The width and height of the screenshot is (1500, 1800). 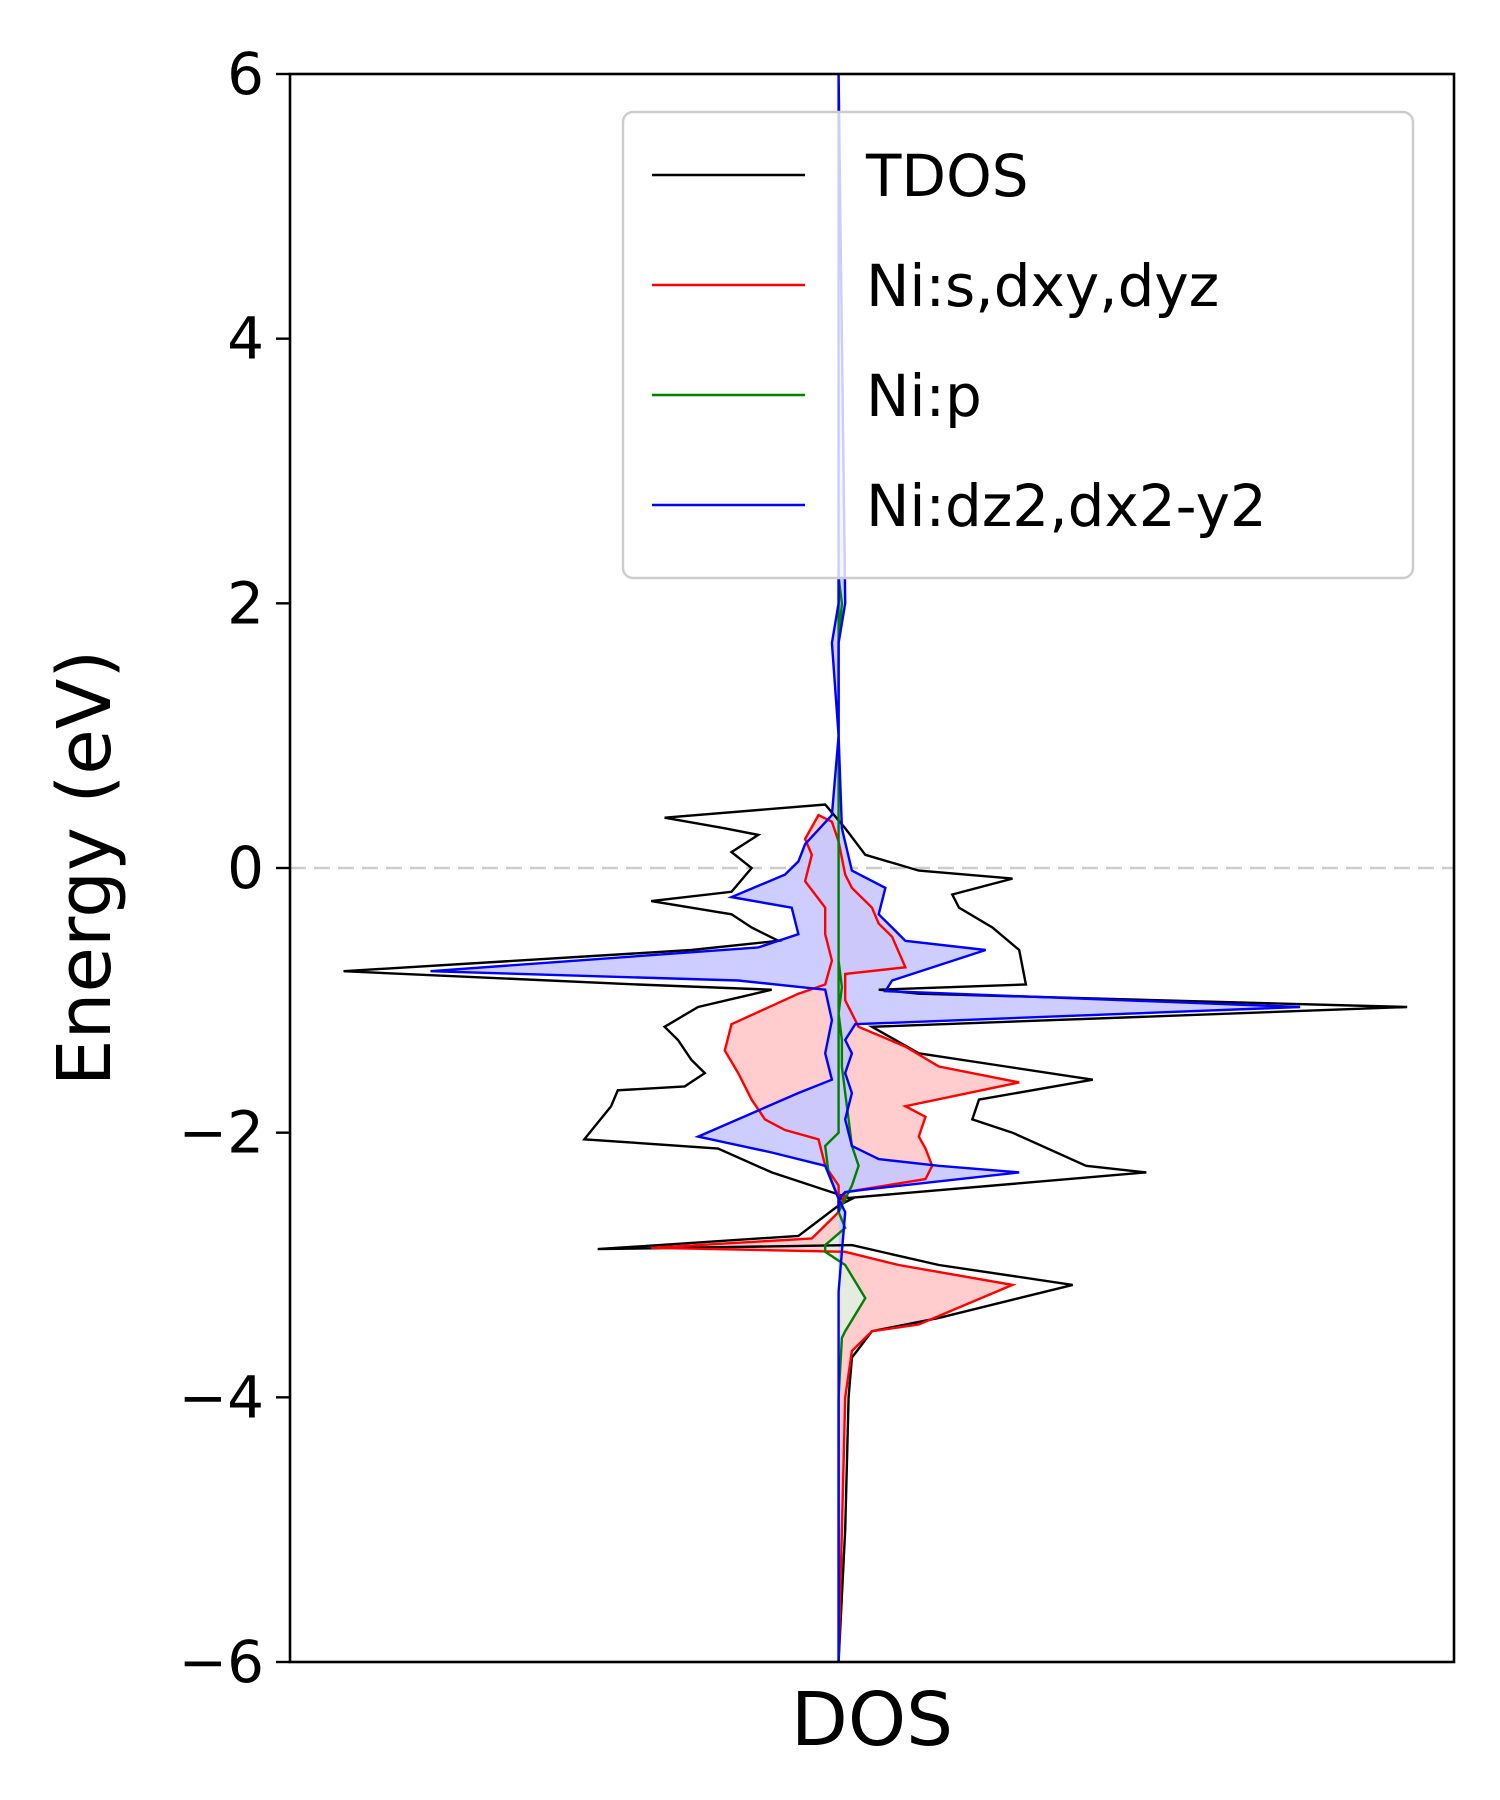 I want to click on y-axis-label: Energy (eV), so click(x=85, y=868).